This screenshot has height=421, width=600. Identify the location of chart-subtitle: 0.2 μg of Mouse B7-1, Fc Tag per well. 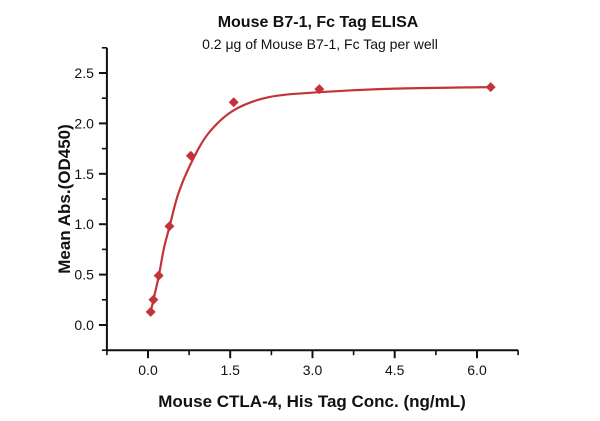
(320, 44).